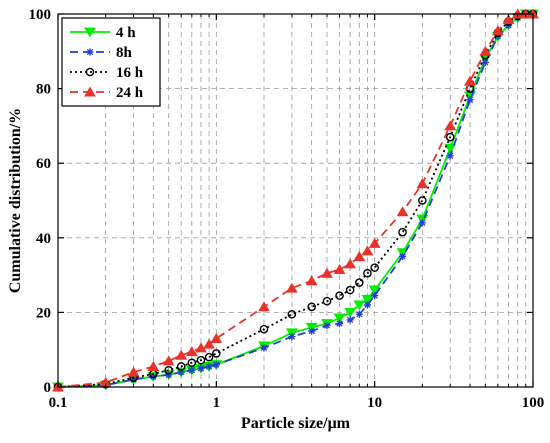 This screenshot has height=443, width=550. What do you see at coordinates (90, 52) in the screenshot?
I see `legend-marker-8h` at bounding box center [90, 52].